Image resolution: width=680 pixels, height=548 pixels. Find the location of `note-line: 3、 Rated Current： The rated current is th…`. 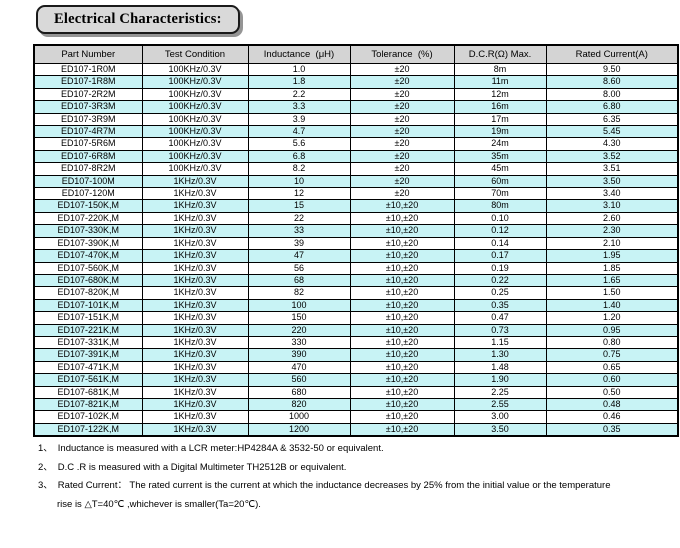

note-line: 3、 Rated Current： The rated current is th… is located at coordinates (324, 486).